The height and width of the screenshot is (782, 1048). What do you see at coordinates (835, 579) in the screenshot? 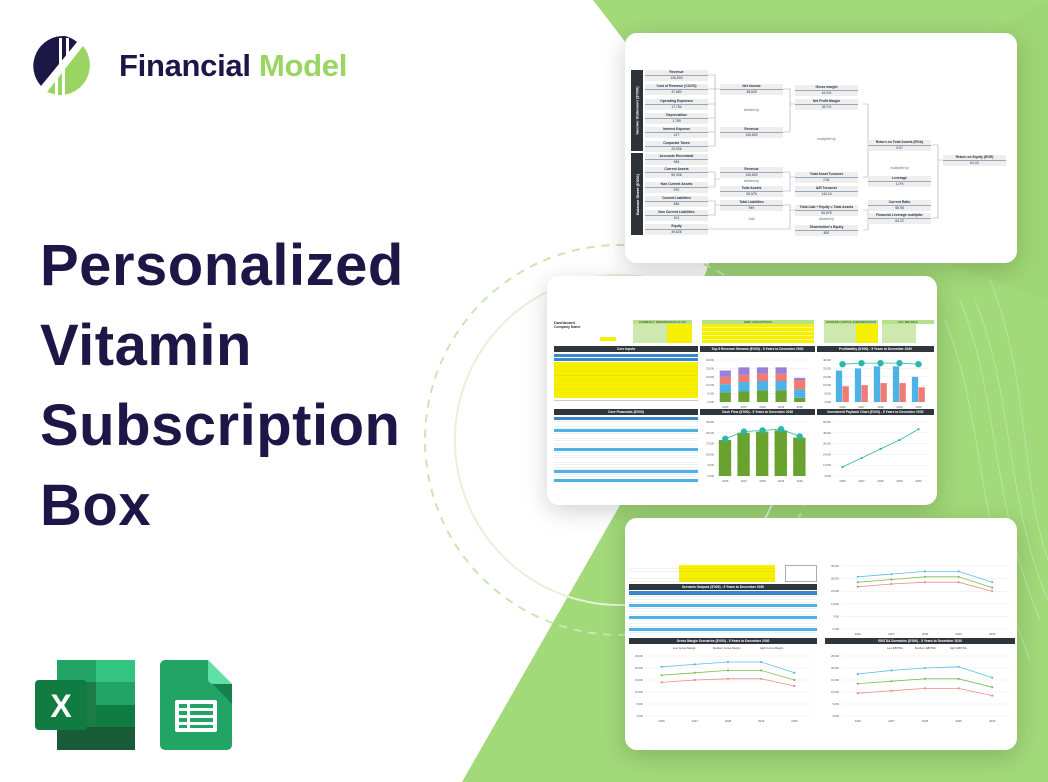
I see `y-tick-label: 28,000` at bounding box center [835, 579].